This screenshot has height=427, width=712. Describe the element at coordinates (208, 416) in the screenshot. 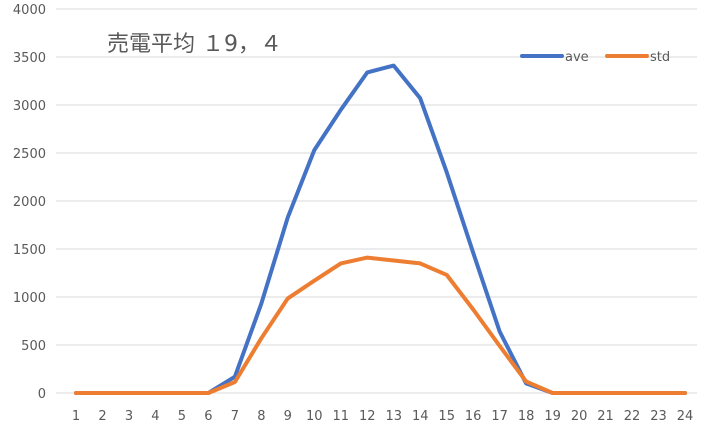

I see `x-tick-label: 6` at that location.